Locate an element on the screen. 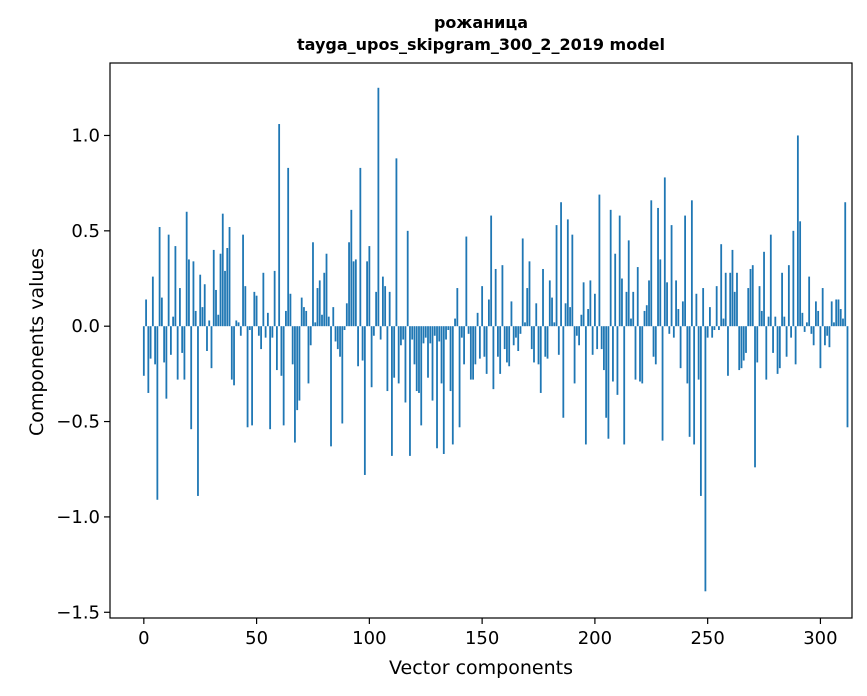  x-tick-label: 100 is located at coordinates (369, 638).